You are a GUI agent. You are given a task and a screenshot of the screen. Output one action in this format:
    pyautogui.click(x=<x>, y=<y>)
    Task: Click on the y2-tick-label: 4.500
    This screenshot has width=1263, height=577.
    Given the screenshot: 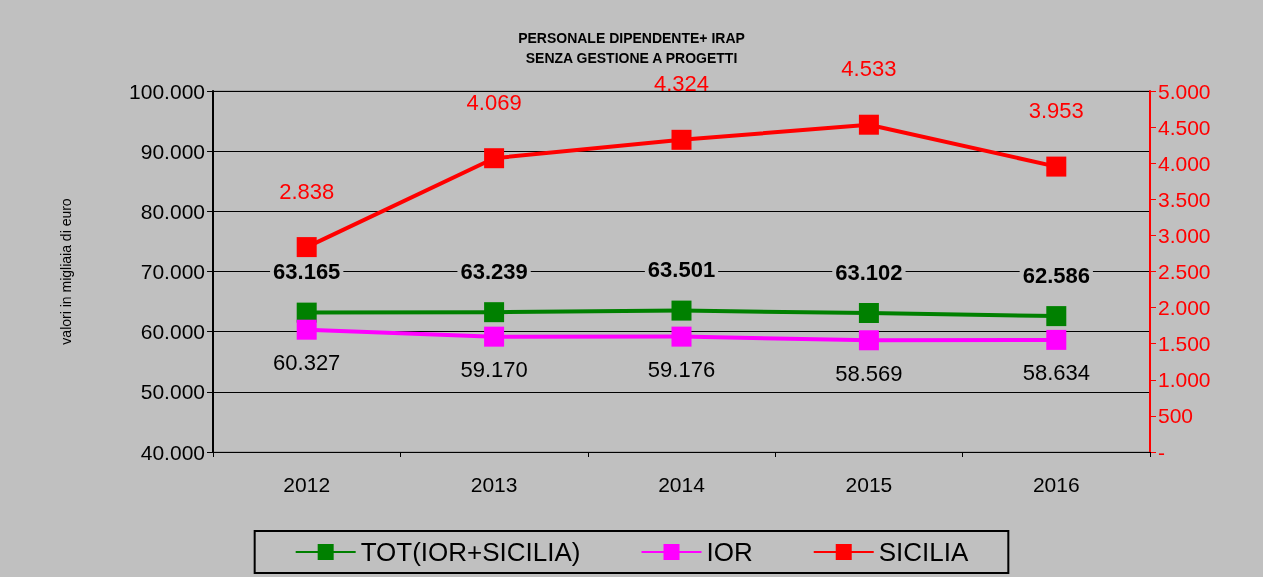 What is the action you would take?
    pyautogui.click(x=1184, y=127)
    